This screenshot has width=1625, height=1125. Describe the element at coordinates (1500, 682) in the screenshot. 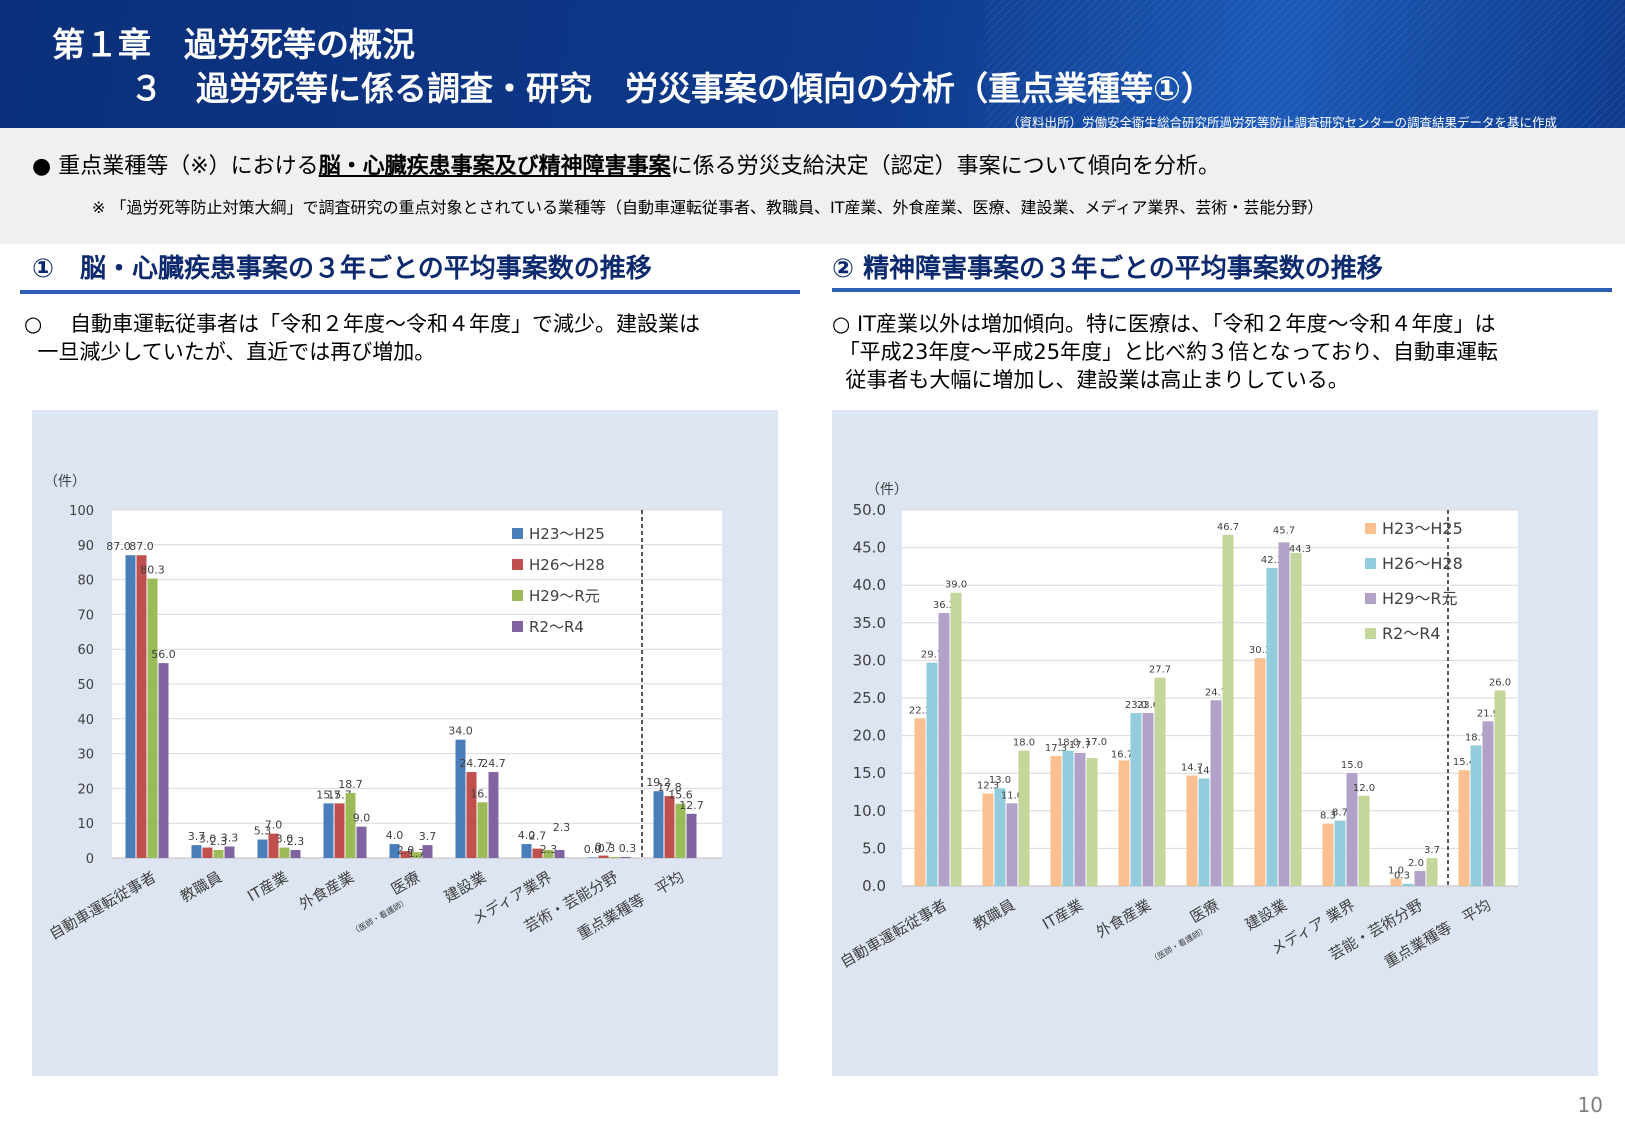

I see `data-label: 26.0` at that location.